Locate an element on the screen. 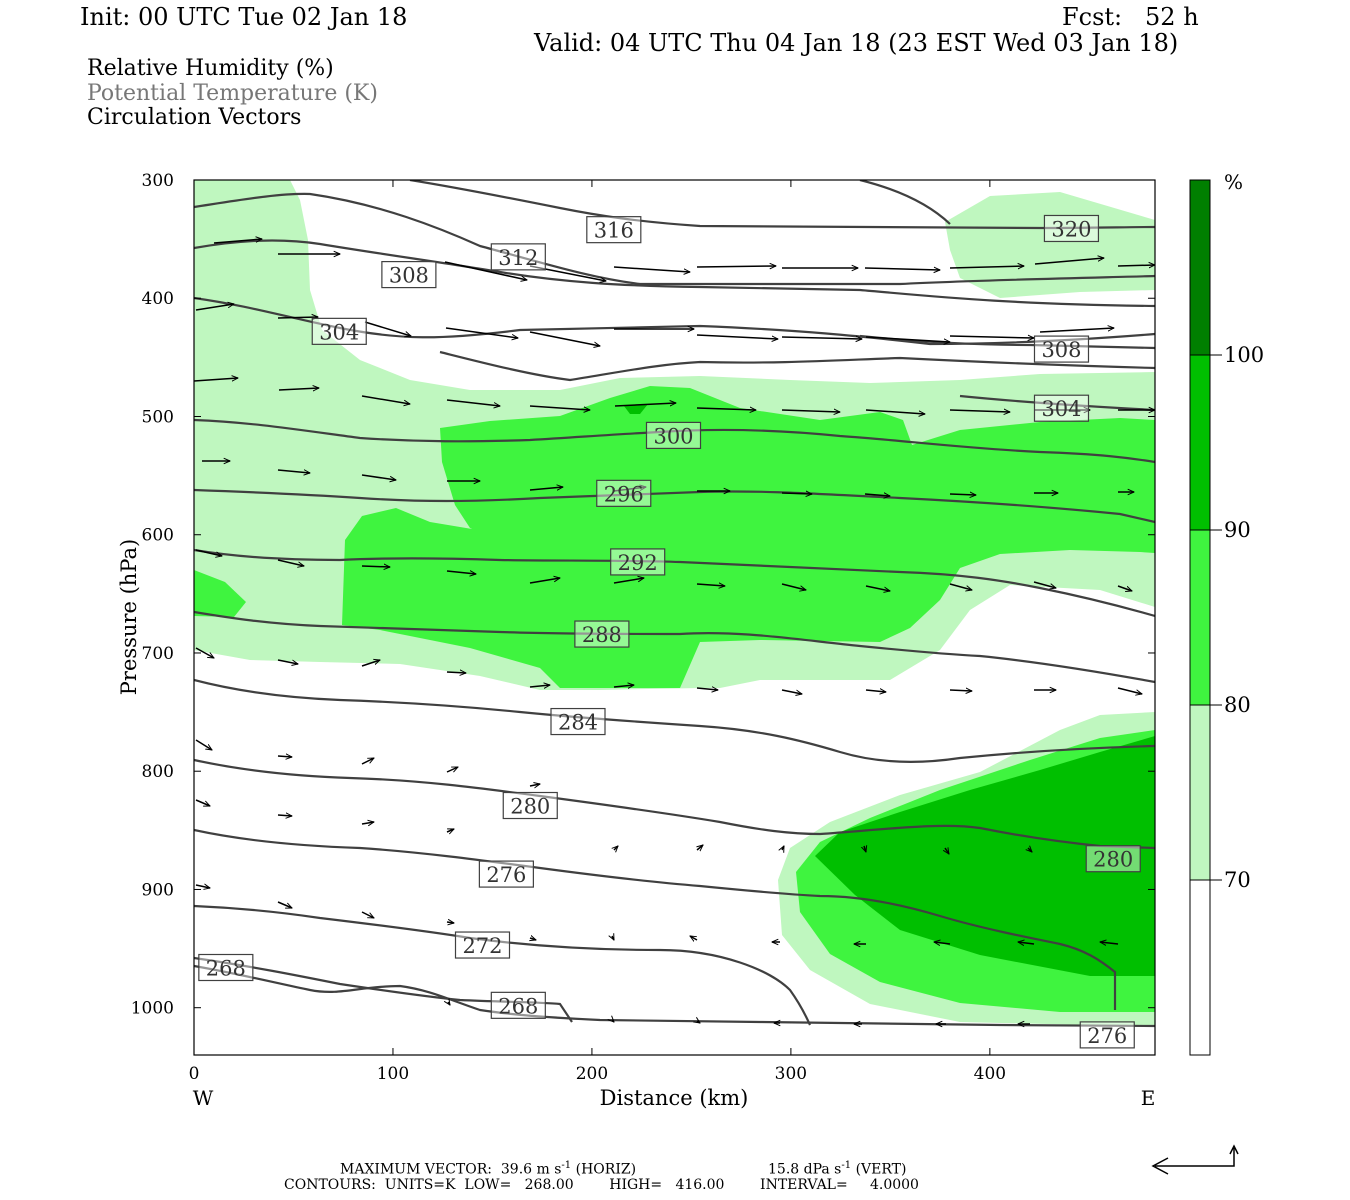 The width and height of the screenshot is (1350, 1200). contour-label-text: 284 is located at coordinates (578, 723).